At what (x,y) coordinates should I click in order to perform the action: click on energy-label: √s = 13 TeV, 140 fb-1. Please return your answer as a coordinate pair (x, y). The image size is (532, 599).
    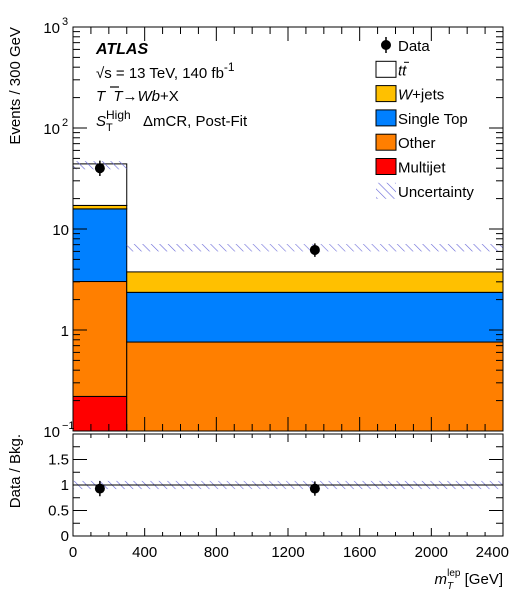
    Looking at the image, I should click on (165, 71).